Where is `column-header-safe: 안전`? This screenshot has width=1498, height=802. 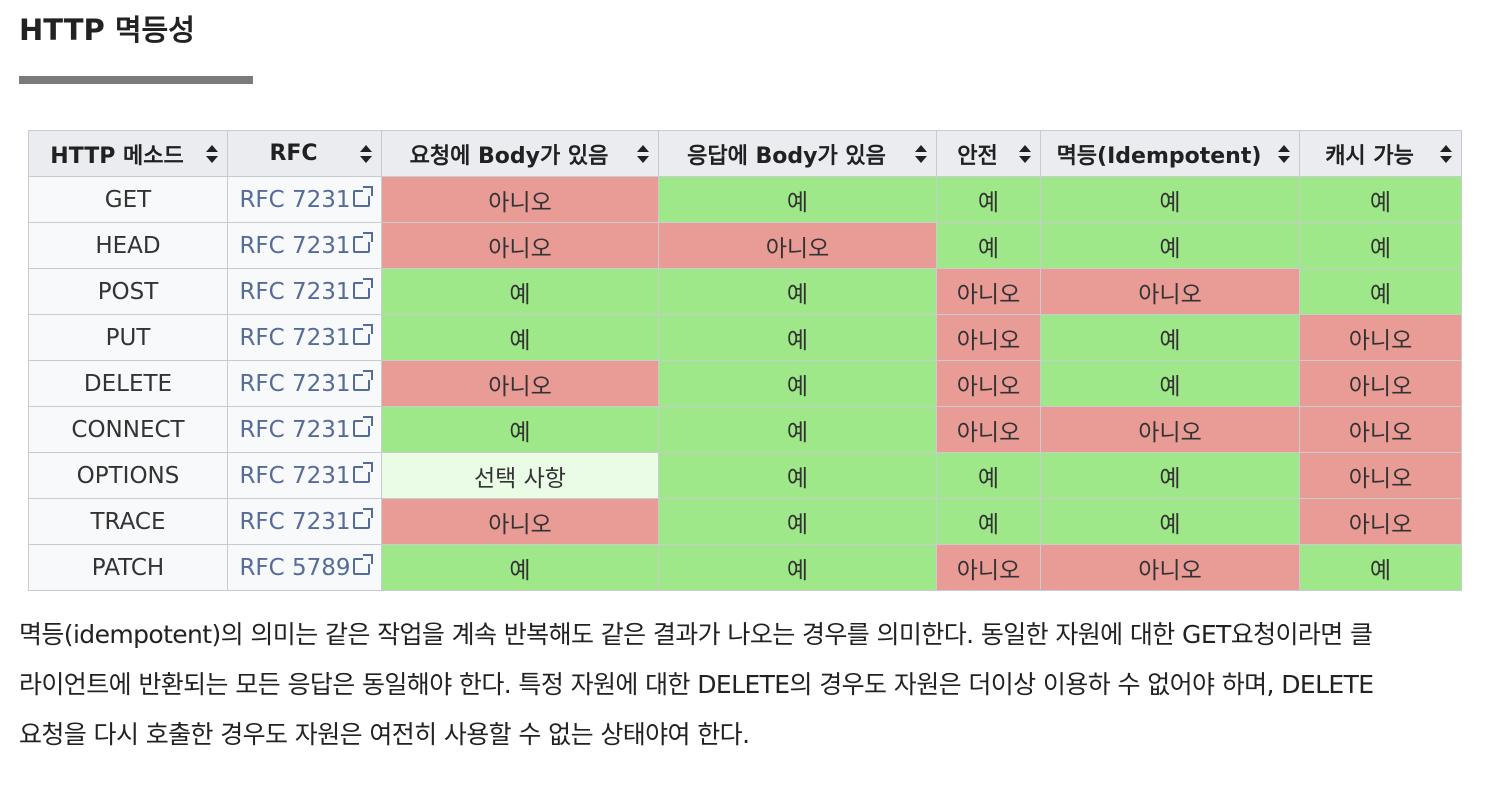 column-header-safe: 안전 is located at coordinates (988, 153).